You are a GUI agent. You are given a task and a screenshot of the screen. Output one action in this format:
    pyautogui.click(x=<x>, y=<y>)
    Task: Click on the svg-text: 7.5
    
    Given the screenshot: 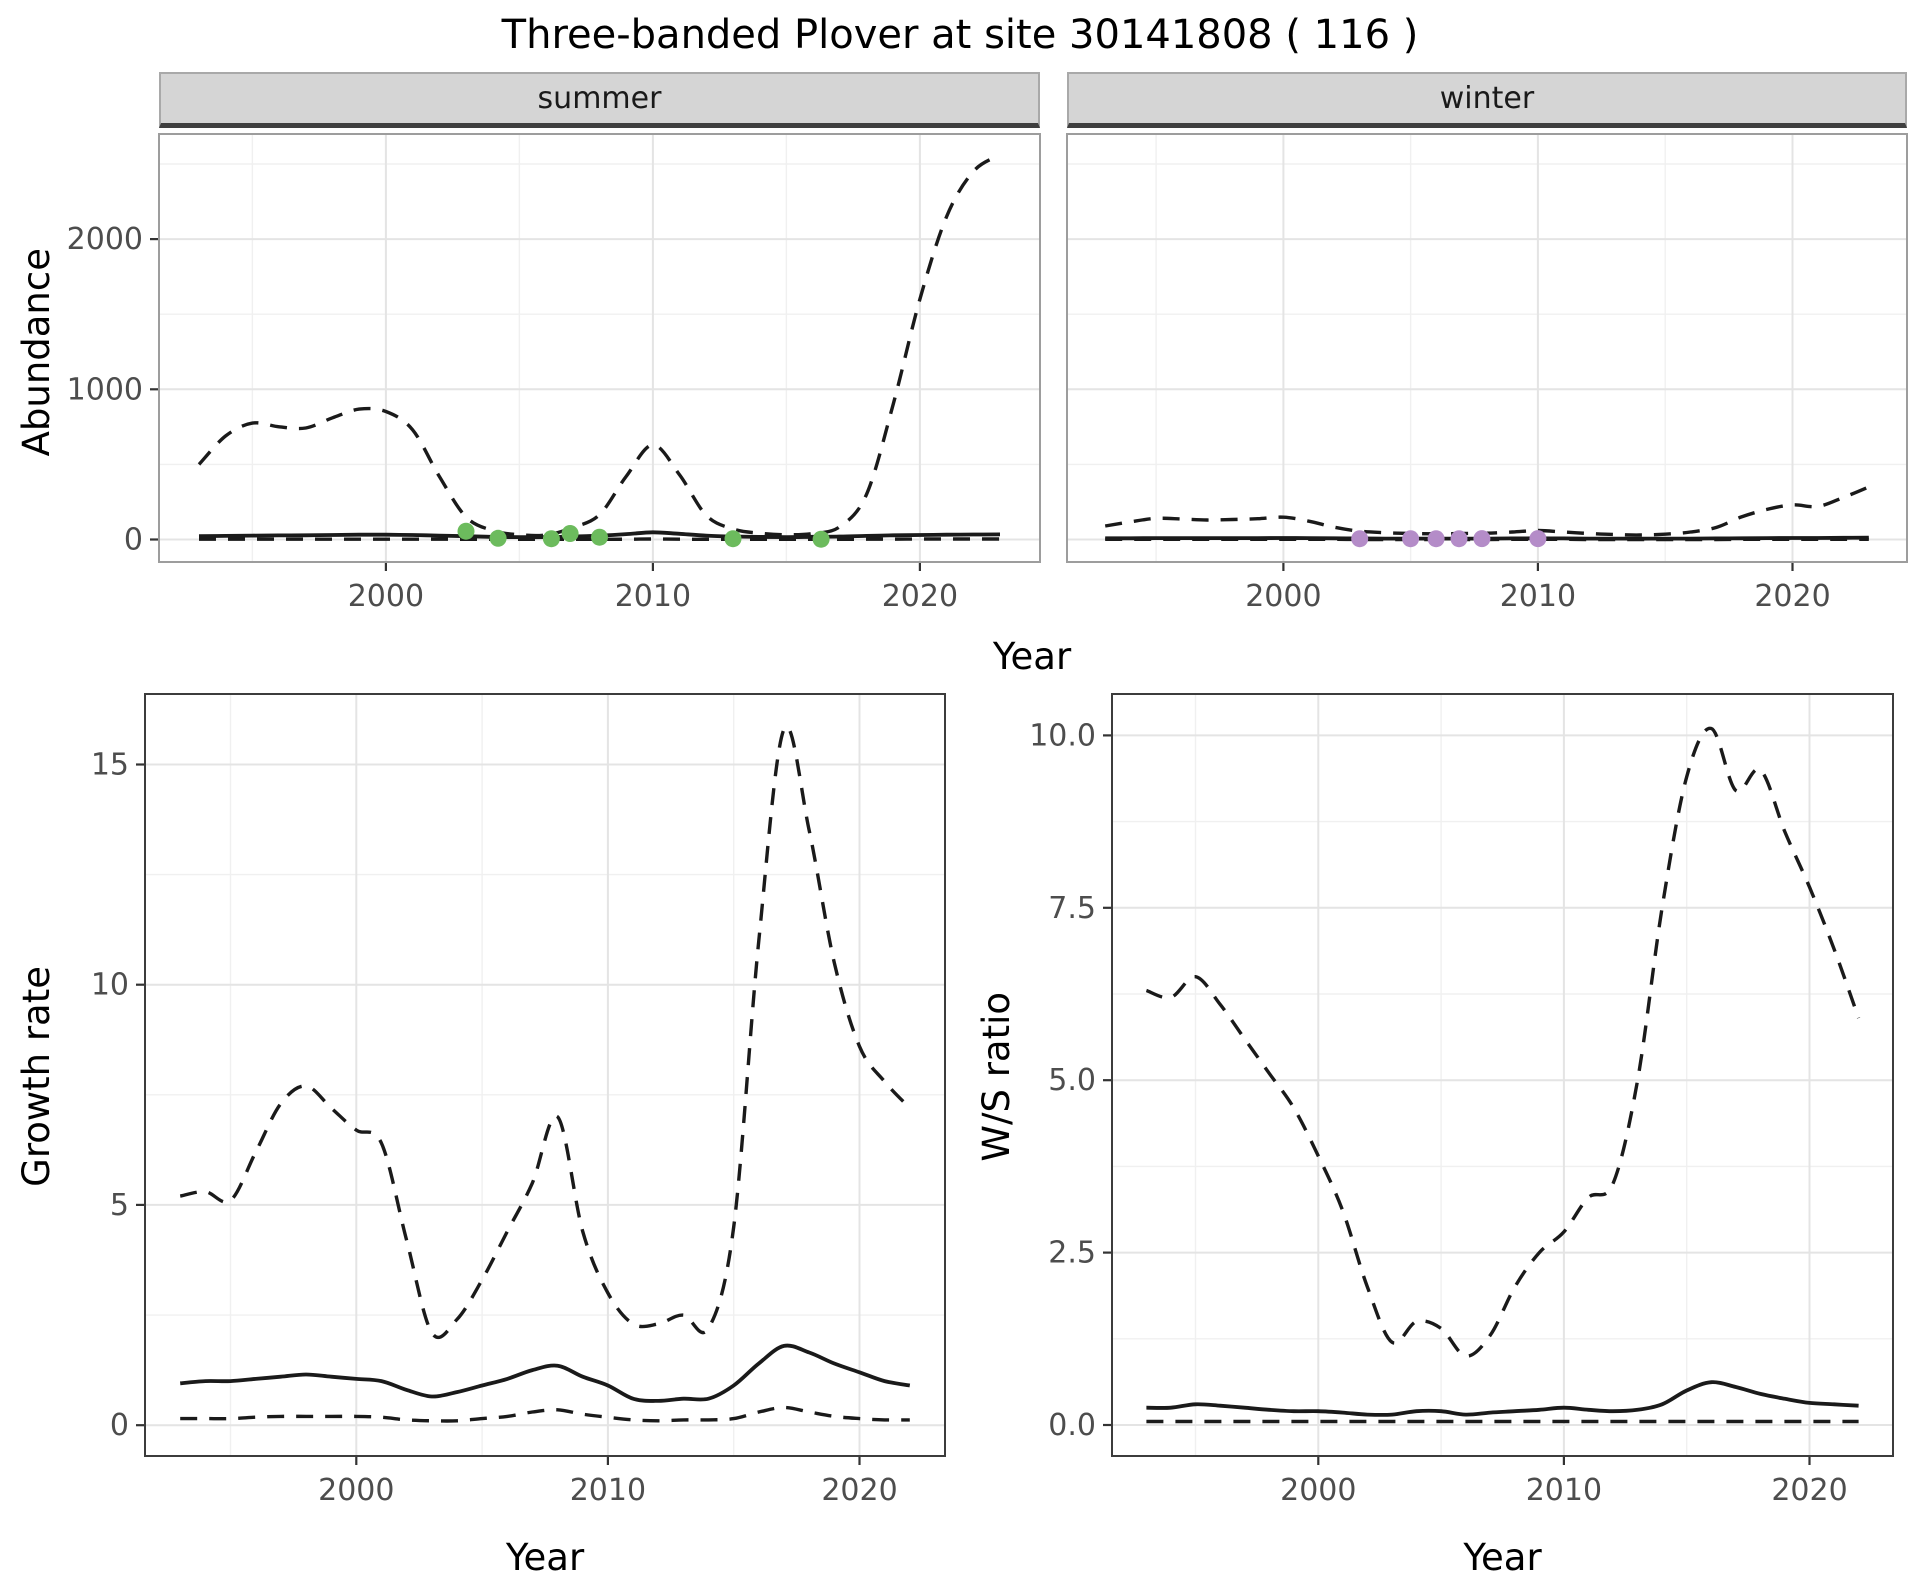 What is the action you would take?
    pyautogui.click(x=1072, y=908)
    